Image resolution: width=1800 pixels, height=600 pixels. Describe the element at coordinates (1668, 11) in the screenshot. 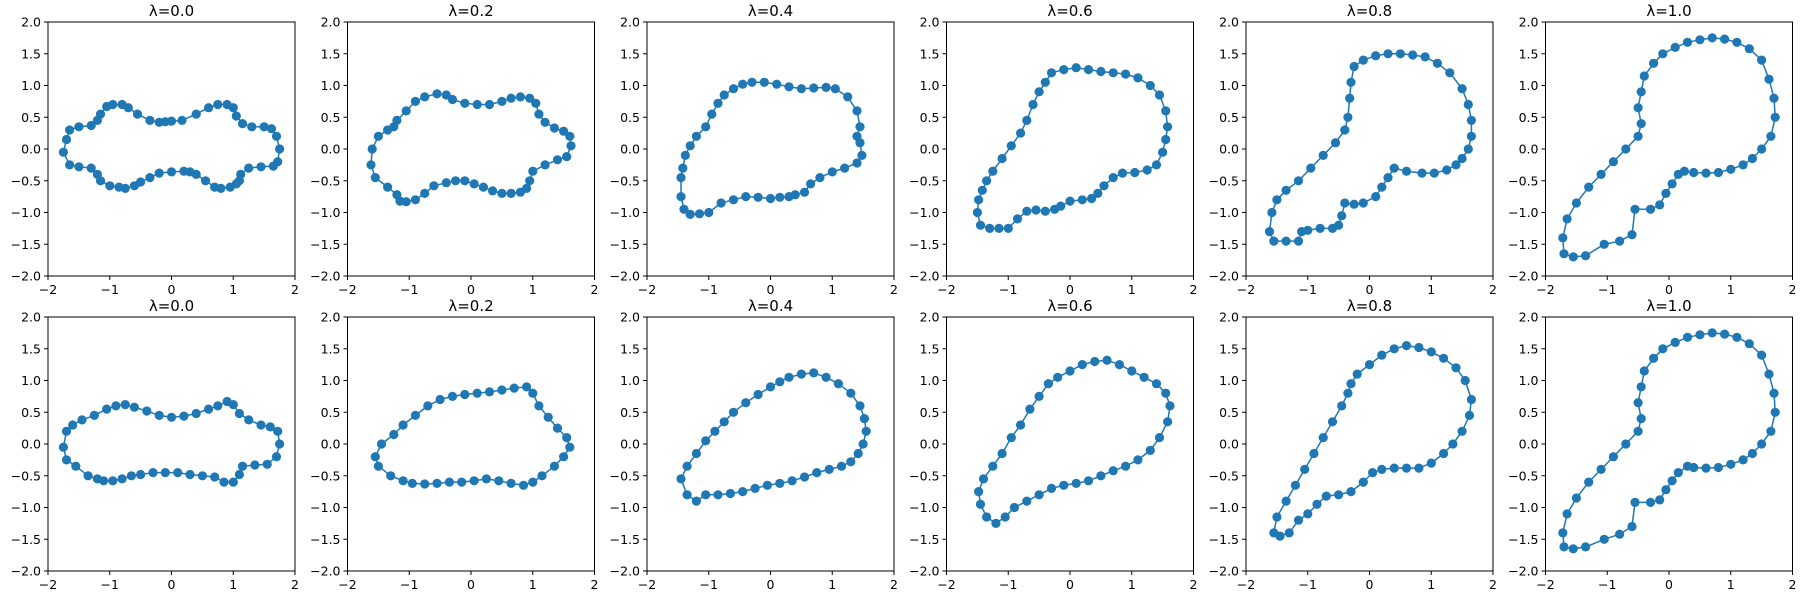

I see `subplot-title: λ=1.0` at that location.